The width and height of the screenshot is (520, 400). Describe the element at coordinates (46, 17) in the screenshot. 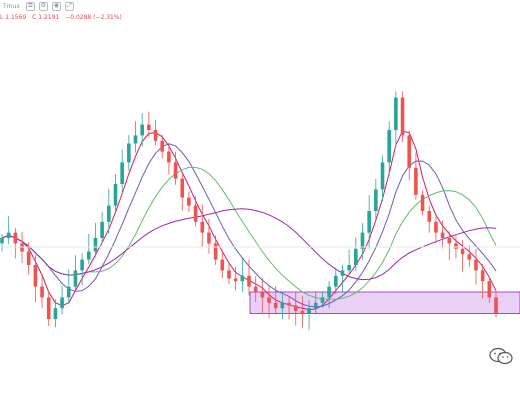

I see `close-value: C 1.2191` at that location.